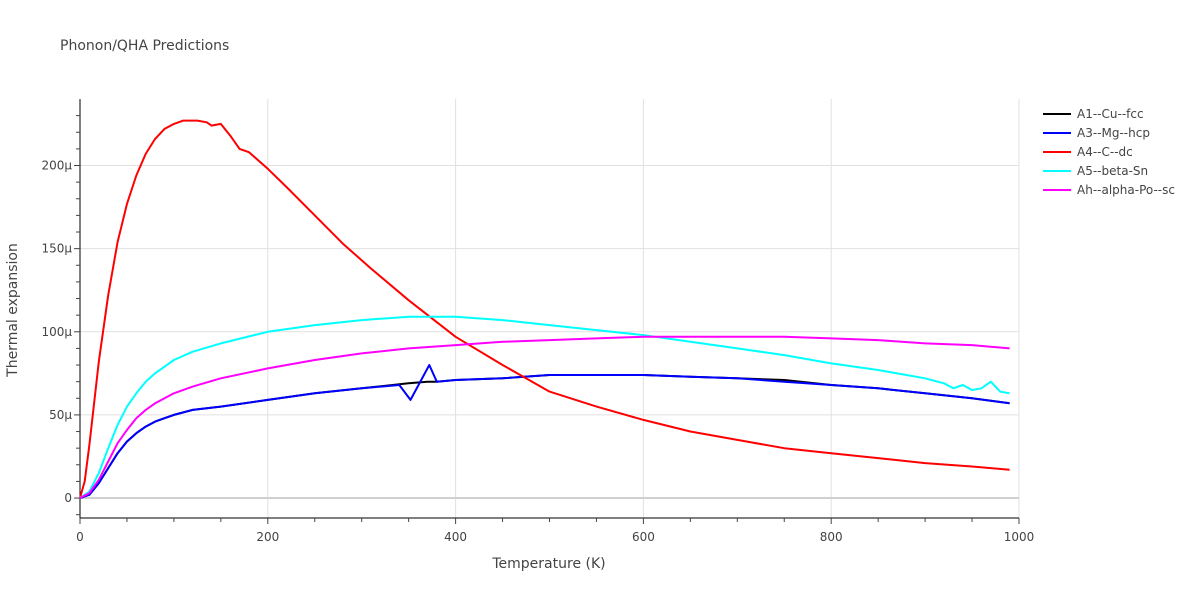  I want to click on y-tick-label: 100μ, so click(56, 332).